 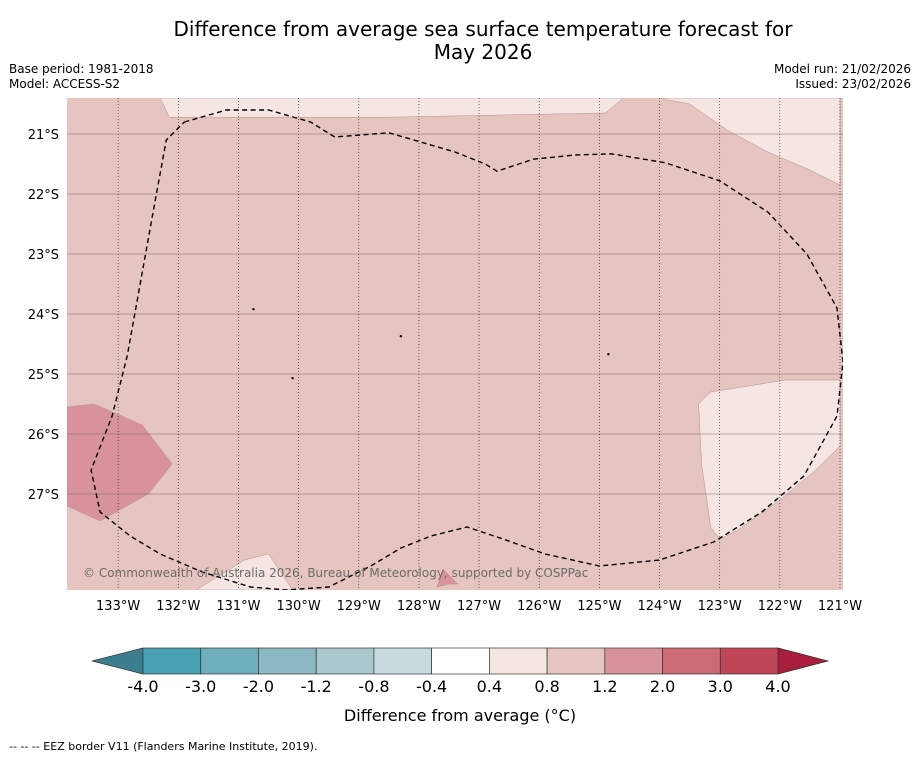 I want to click on latitude-tick-labels: 21°S 22°S 23°S 24°S 25°S 26°S 27°S, so click(x=43, y=315).